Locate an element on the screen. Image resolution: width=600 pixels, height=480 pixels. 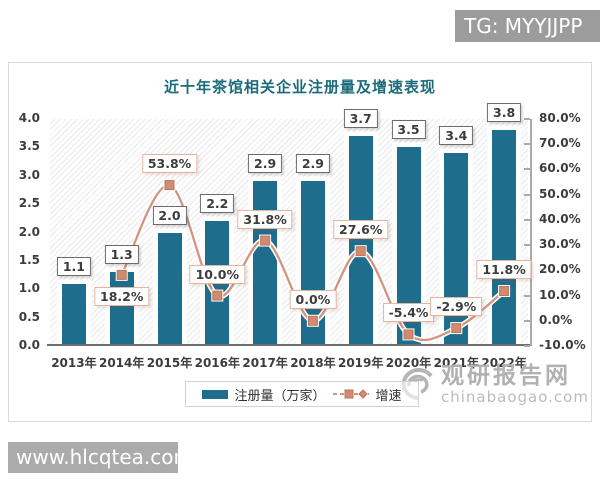
x-axis-label: 2014年 is located at coordinates (121, 363).